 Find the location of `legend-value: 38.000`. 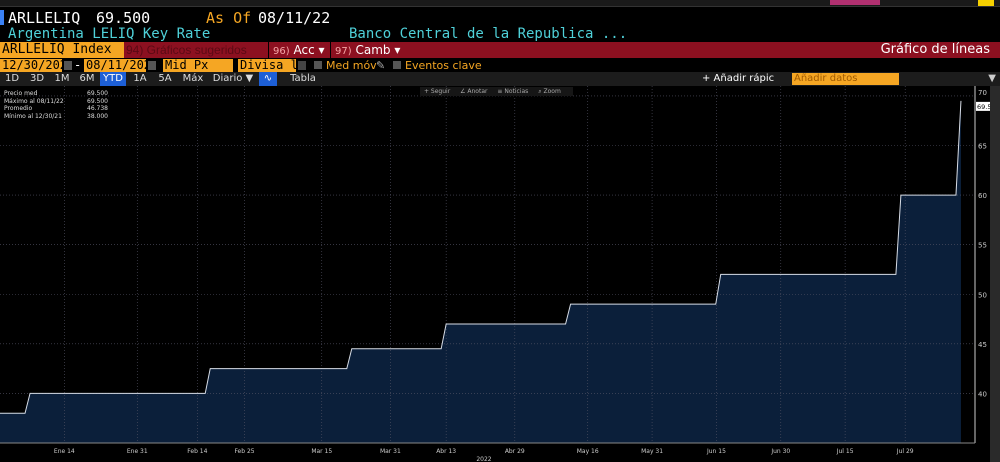

legend-value: 38.000 is located at coordinates (97, 116).